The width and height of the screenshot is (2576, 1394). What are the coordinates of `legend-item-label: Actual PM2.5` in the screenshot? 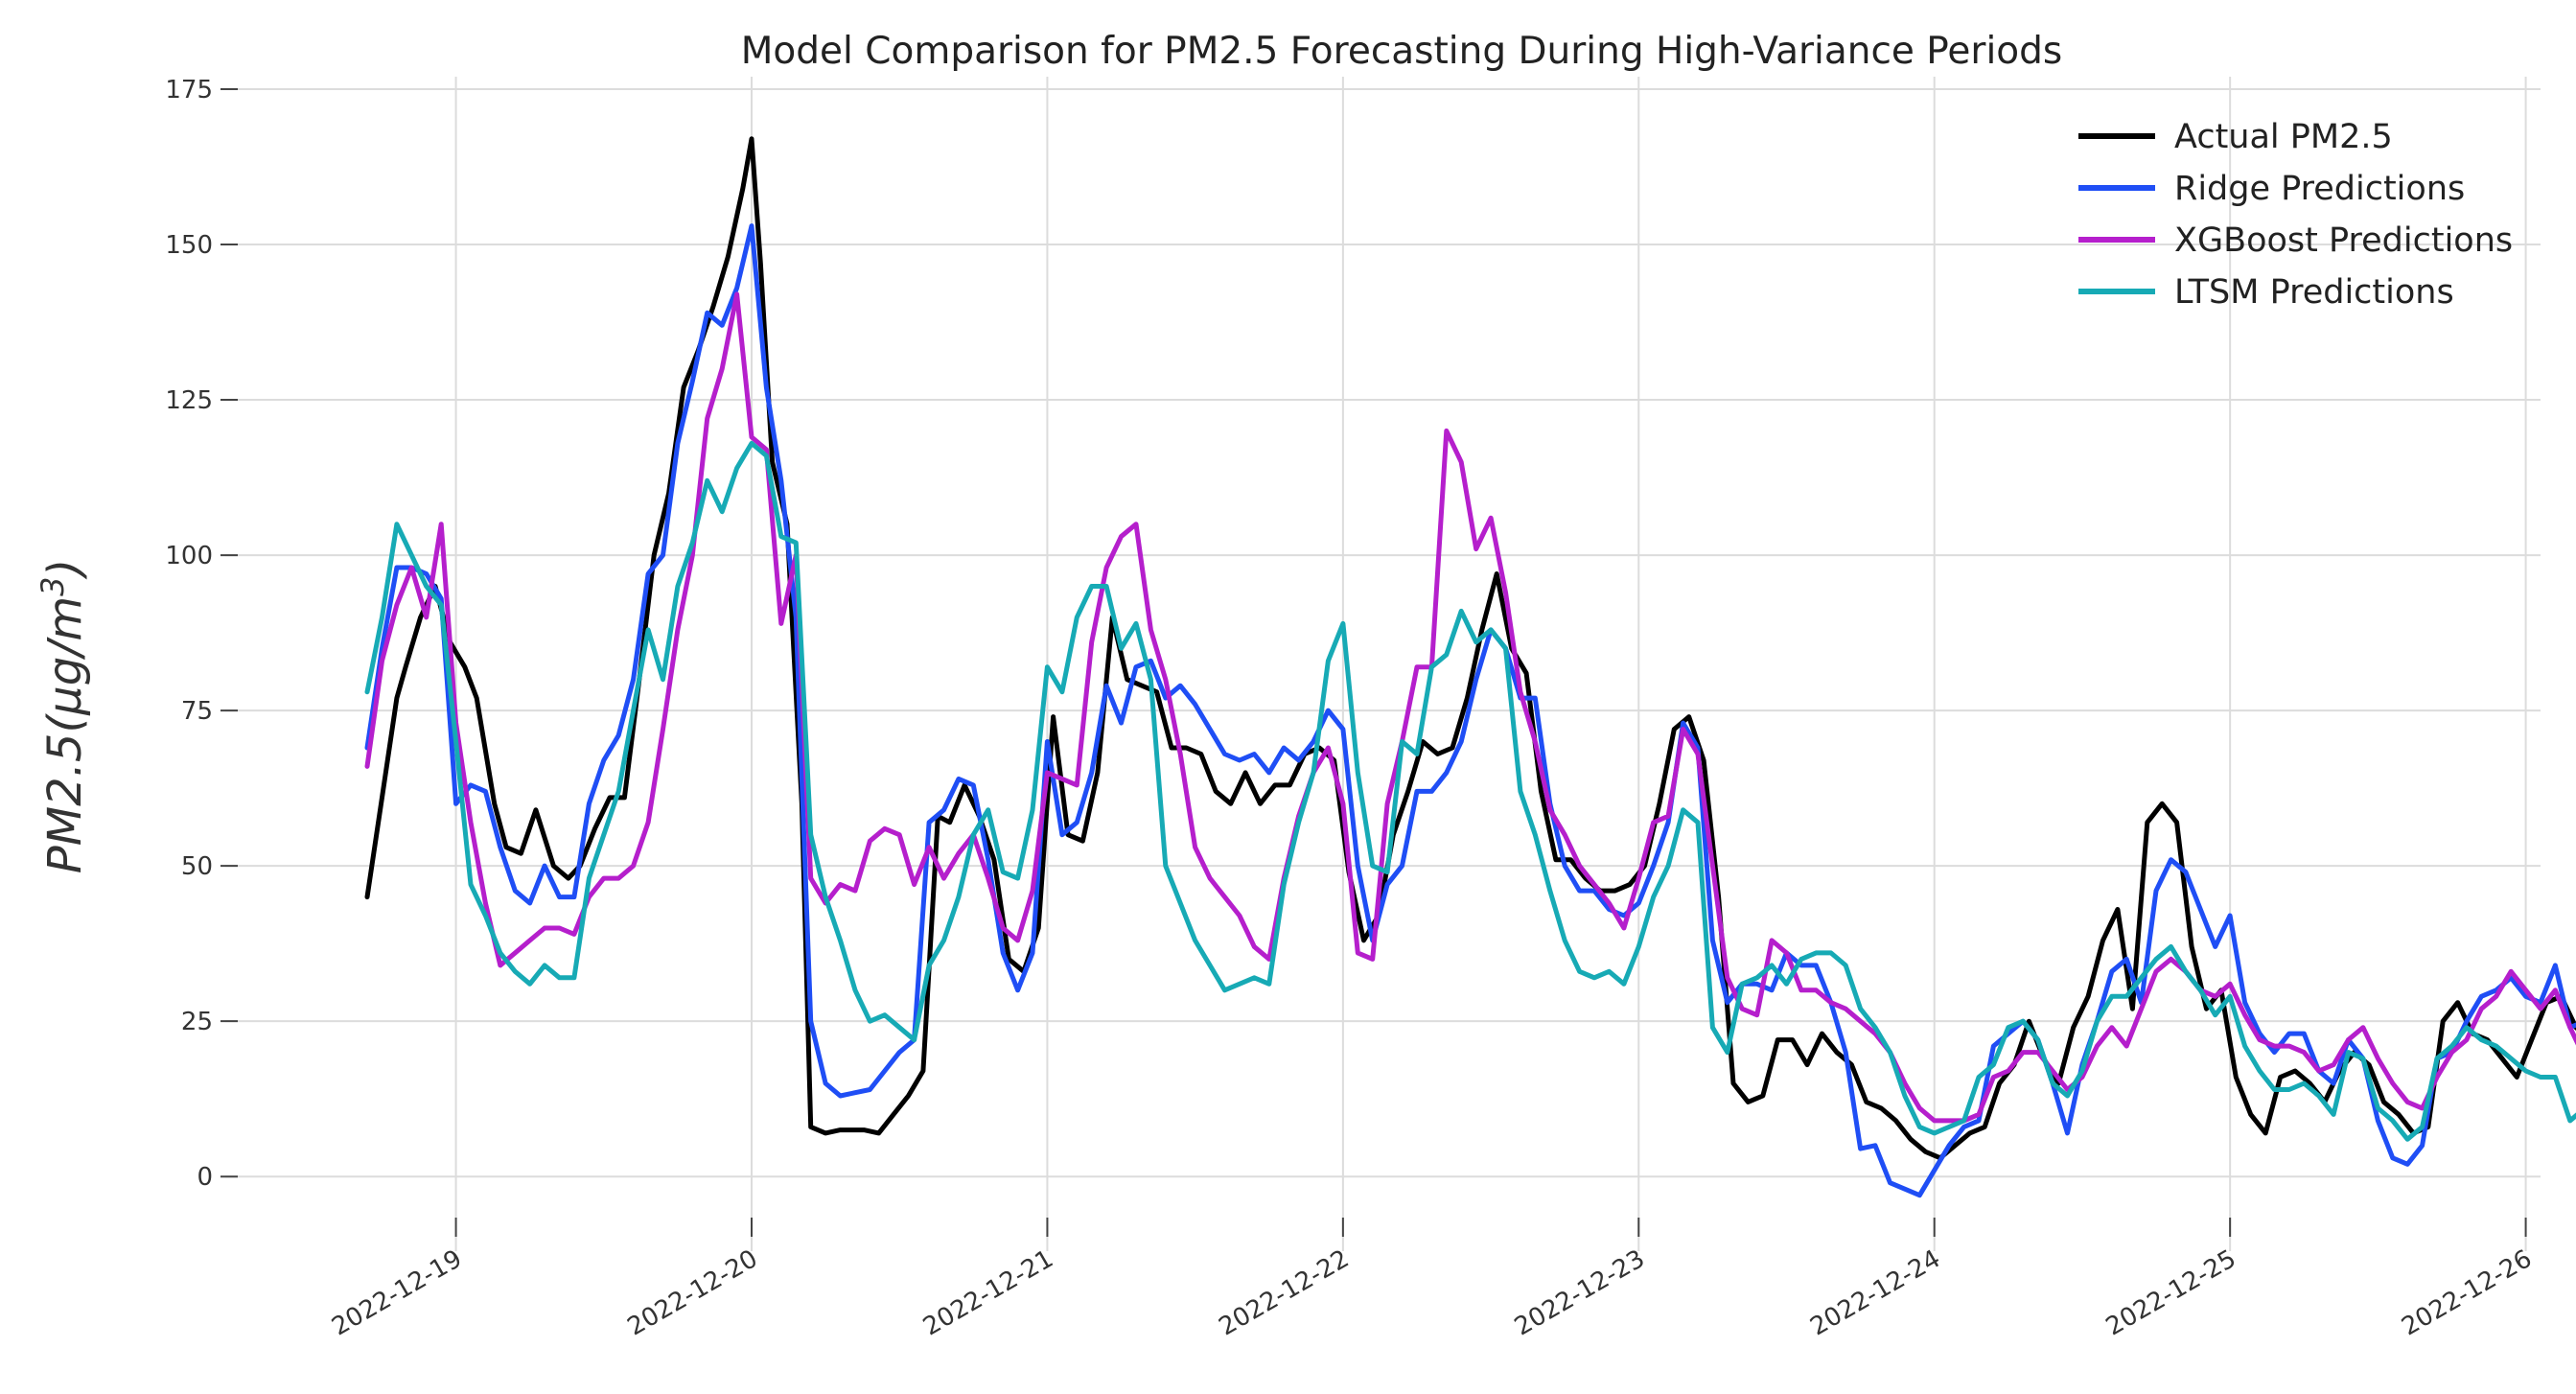 It's located at (2284, 137).